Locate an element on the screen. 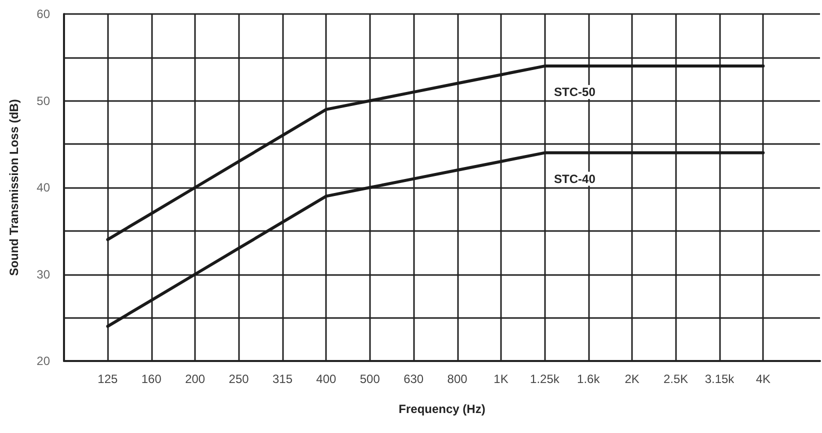  x-tick-label: 630 is located at coordinates (414, 379).